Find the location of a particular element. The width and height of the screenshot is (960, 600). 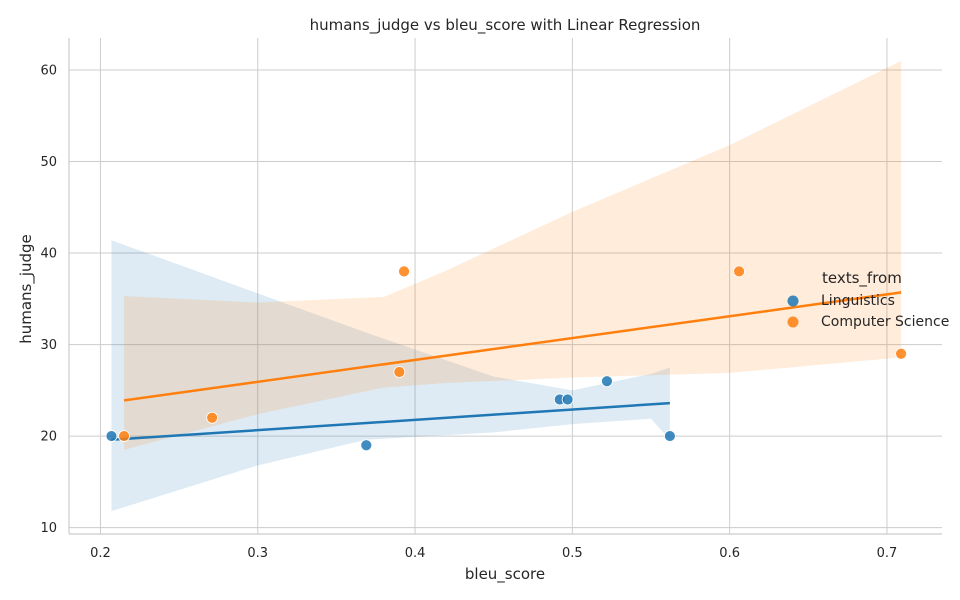

x-tick-label: 0.7 is located at coordinates (887, 553).